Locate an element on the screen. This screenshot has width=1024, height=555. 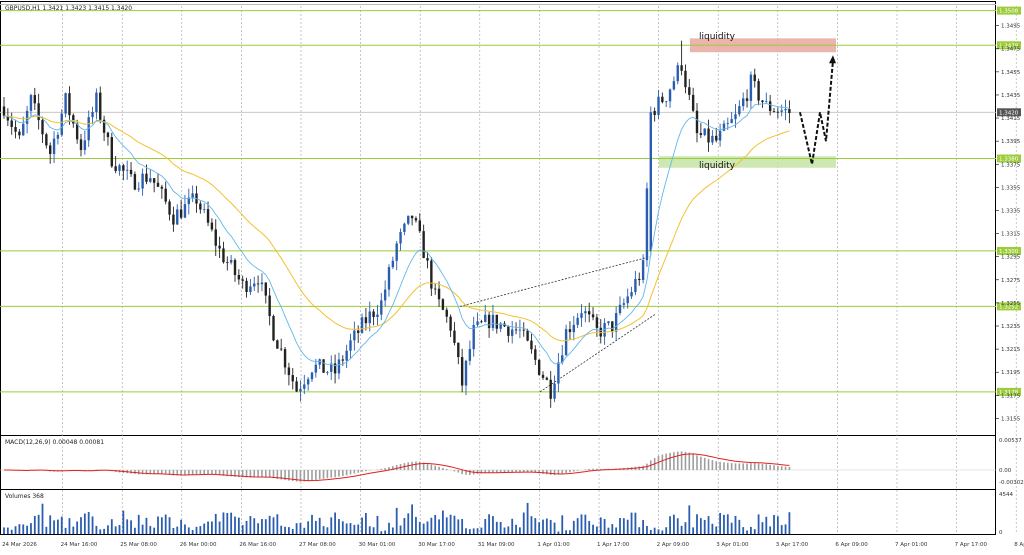
level-tag-label: 1.3380 is located at coordinates (1009, 160).